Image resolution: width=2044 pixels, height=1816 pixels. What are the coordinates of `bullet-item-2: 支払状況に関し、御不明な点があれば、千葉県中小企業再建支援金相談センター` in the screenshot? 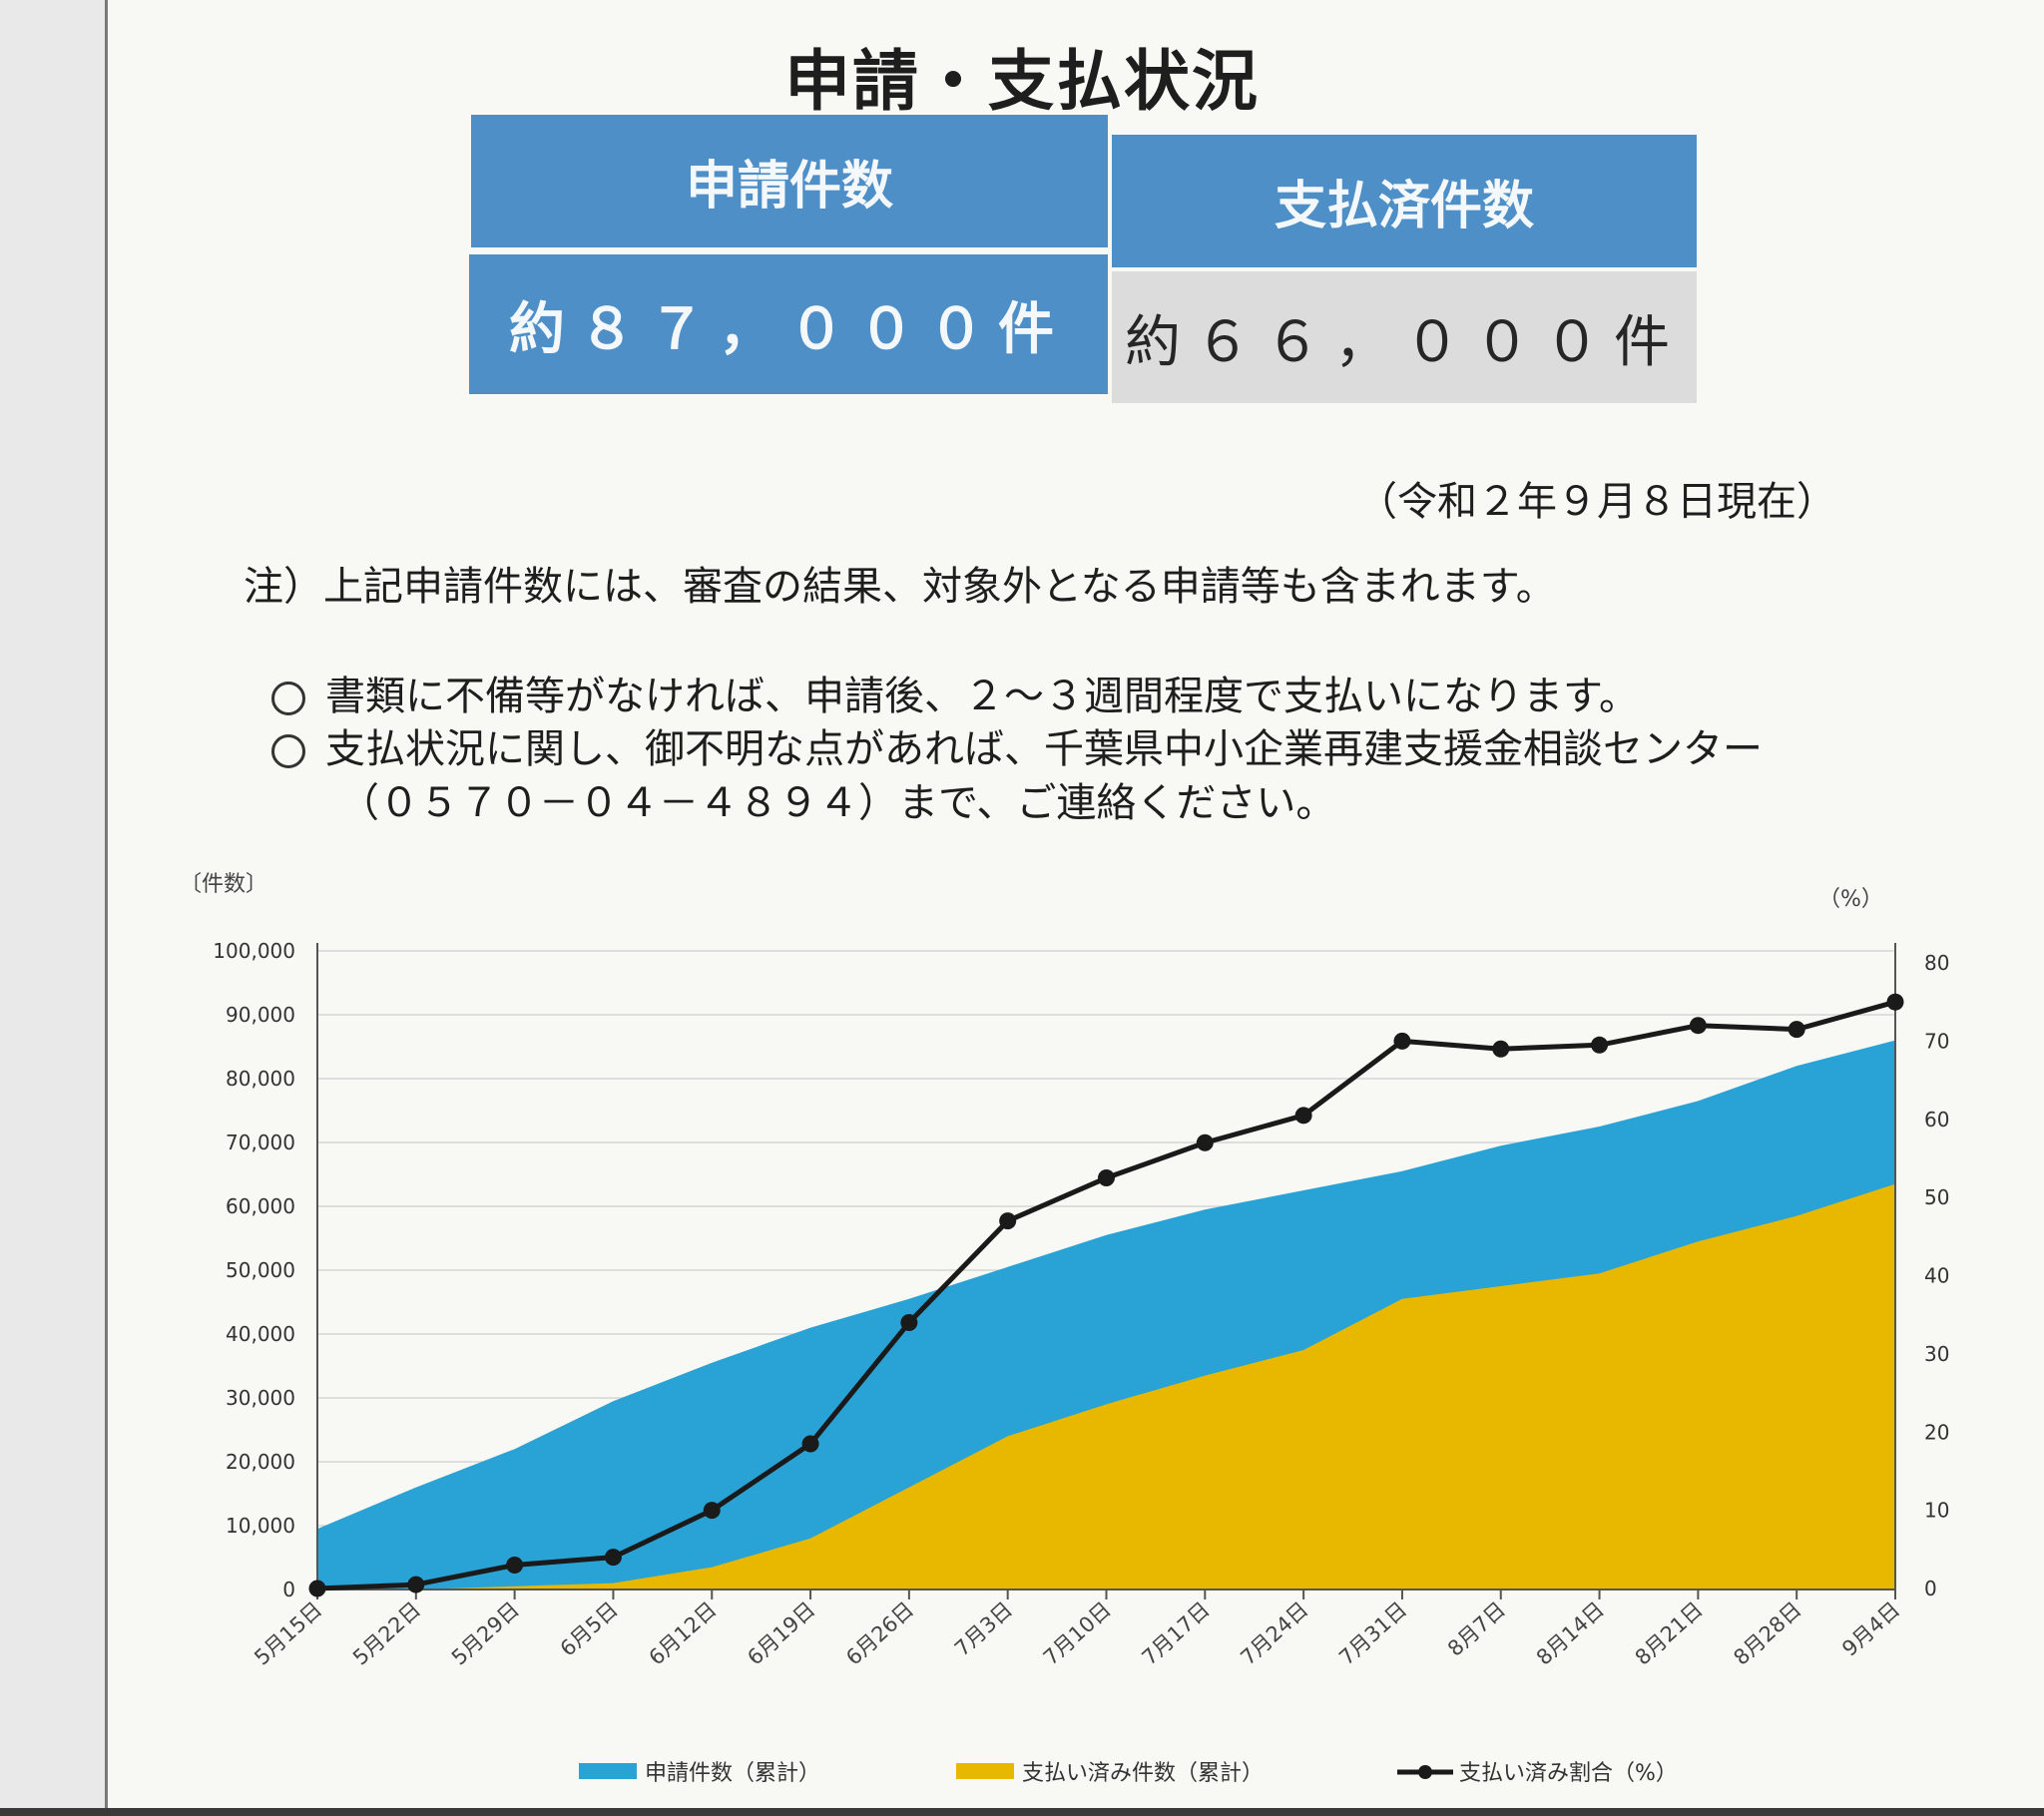 It's located at (1017, 745).